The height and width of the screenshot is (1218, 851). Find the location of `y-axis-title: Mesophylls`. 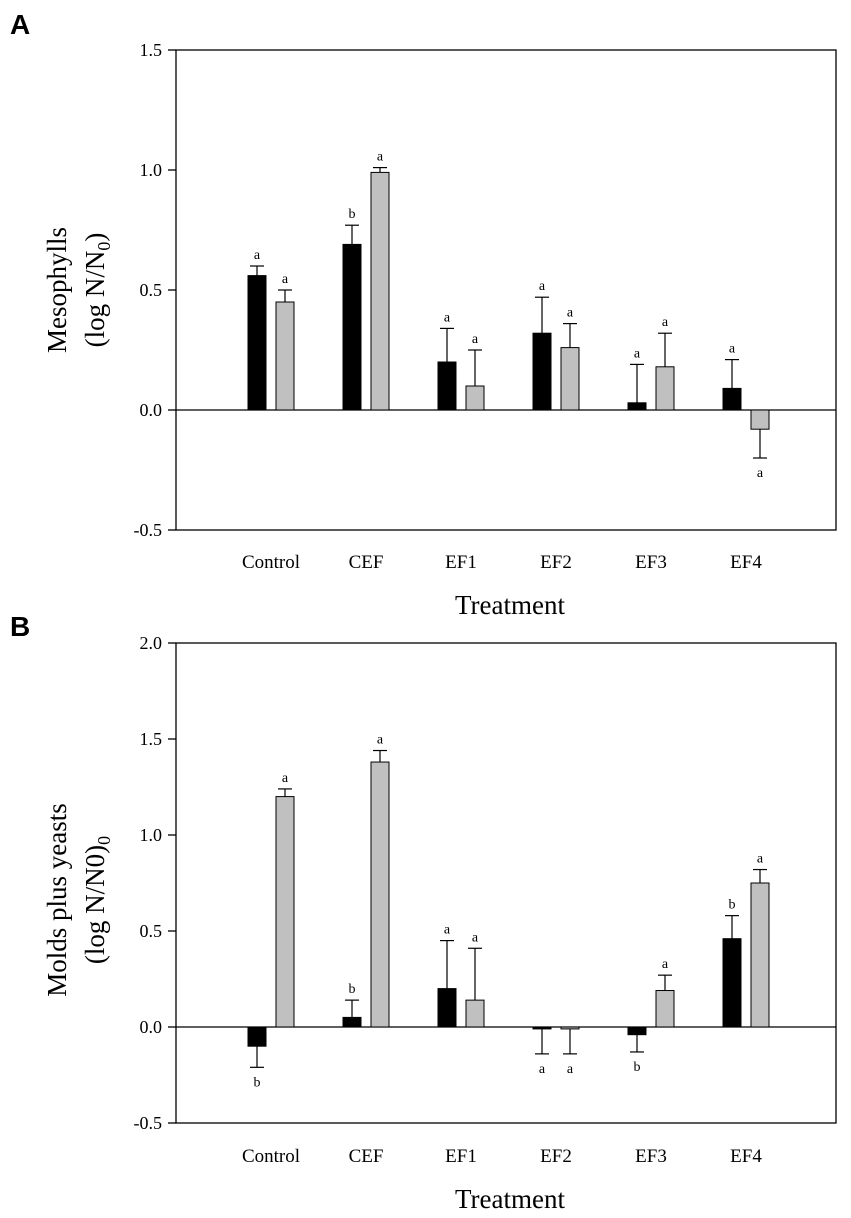

y-axis-title: Mesophylls is located at coordinates (57, 290).